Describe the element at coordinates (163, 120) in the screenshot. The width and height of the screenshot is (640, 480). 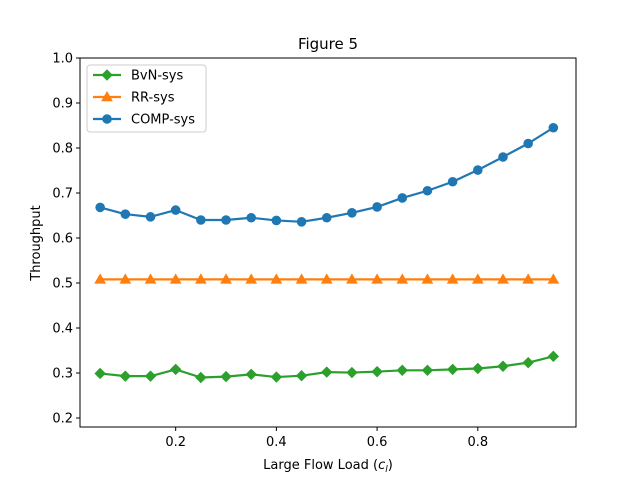
I see `legend-label: COMP-sys` at that location.